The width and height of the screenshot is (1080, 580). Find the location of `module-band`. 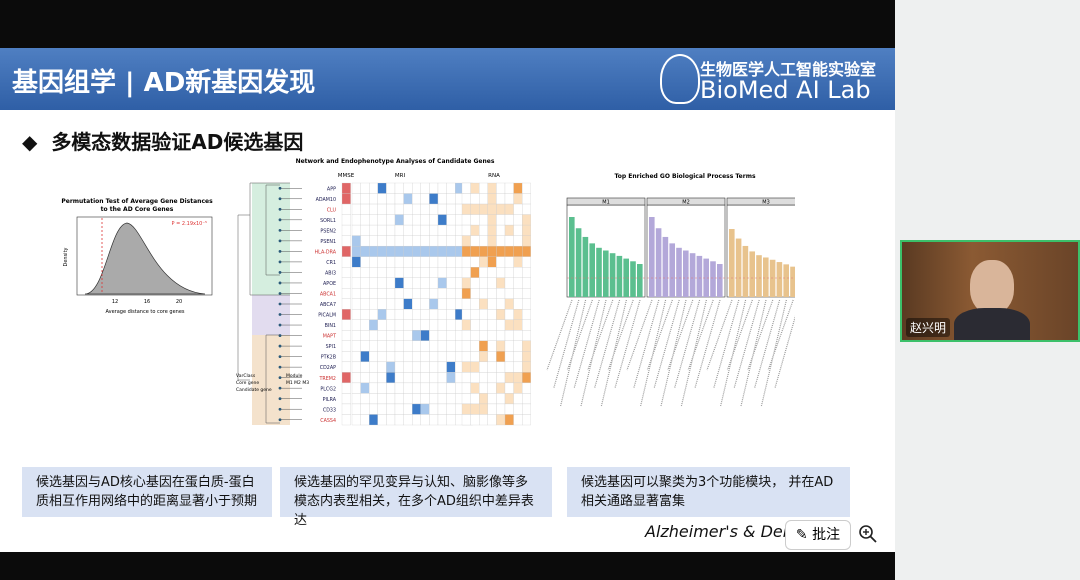

module-band is located at coordinates (271, 315).